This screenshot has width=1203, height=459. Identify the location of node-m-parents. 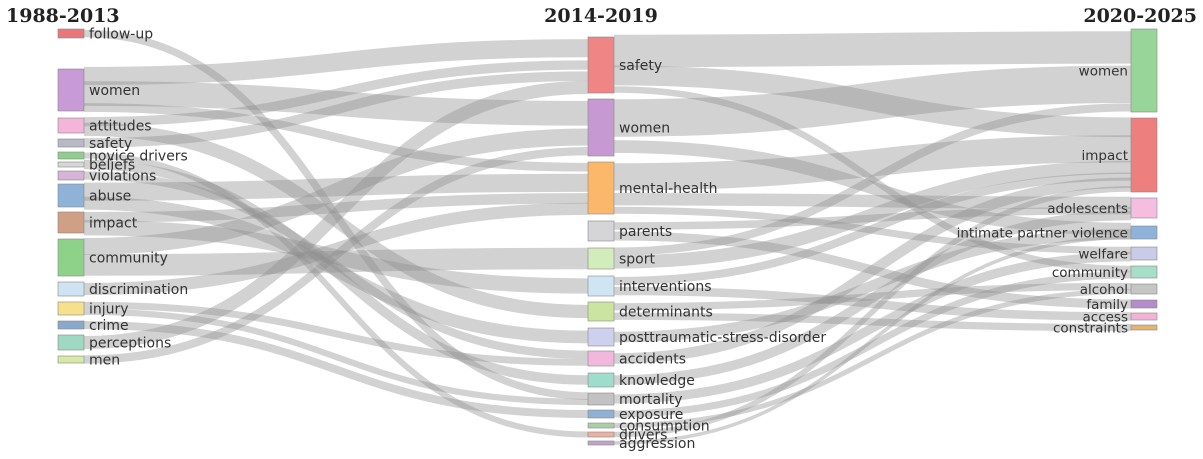
(601, 231).